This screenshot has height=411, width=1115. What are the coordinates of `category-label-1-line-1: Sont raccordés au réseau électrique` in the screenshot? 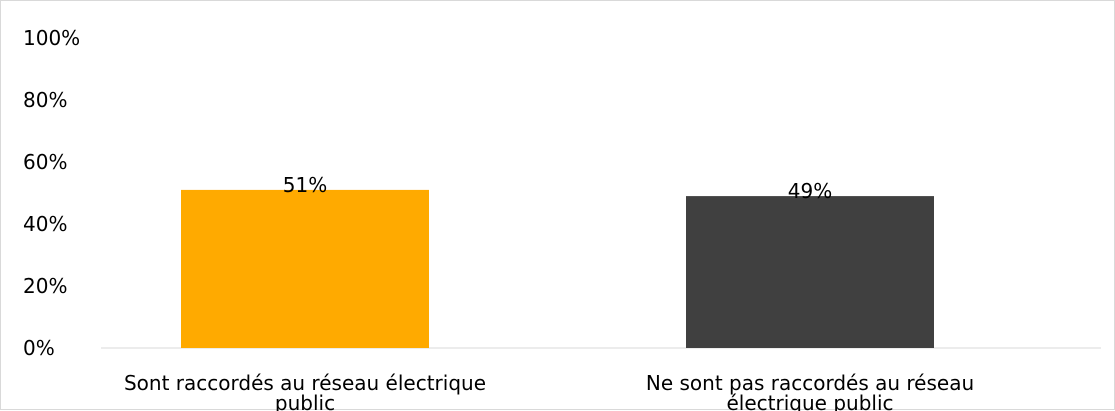 It's located at (305, 383).